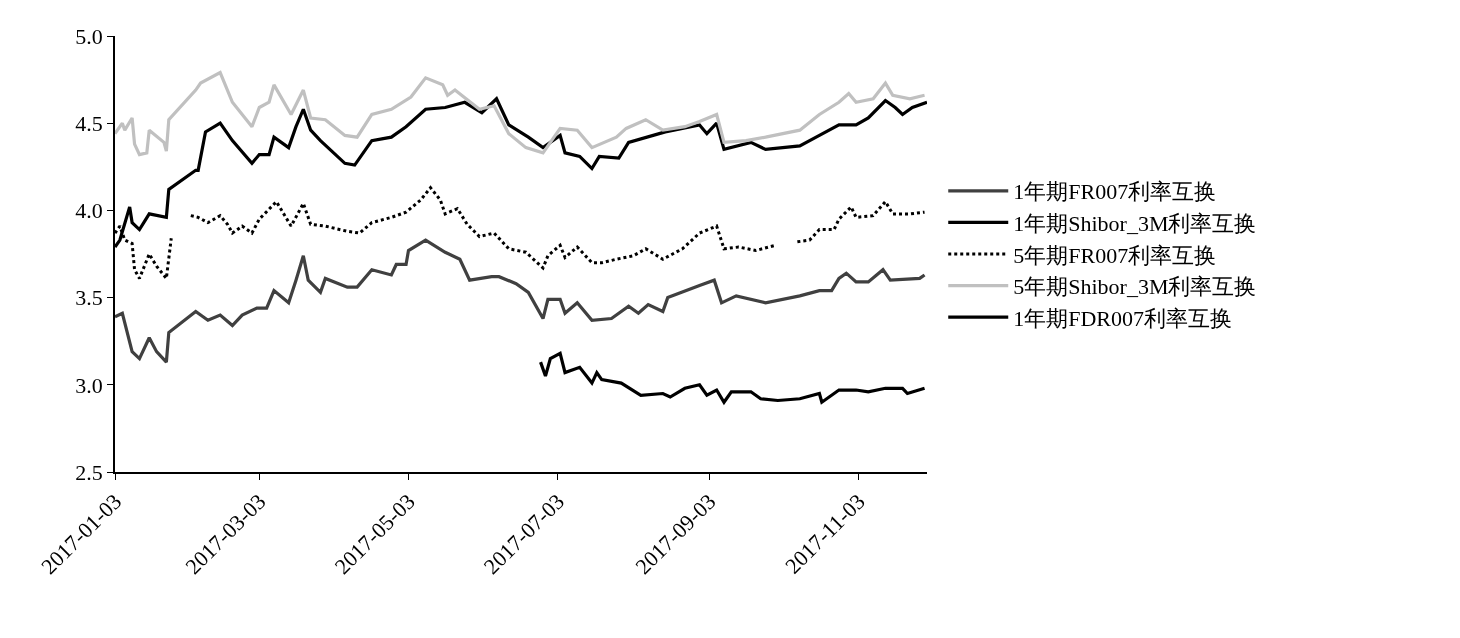  What do you see at coordinates (89, 298) in the screenshot?
I see `y-tick-label: 3.5` at bounding box center [89, 298].